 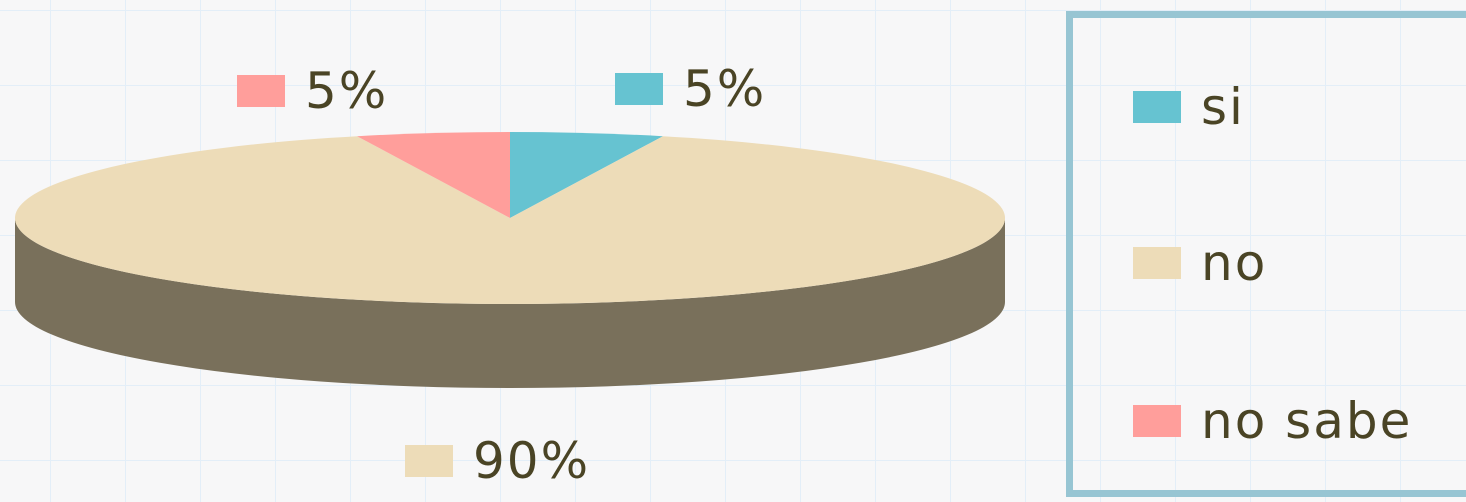 I want to click on data-label-swatch-si, so click(x=639, y=89).